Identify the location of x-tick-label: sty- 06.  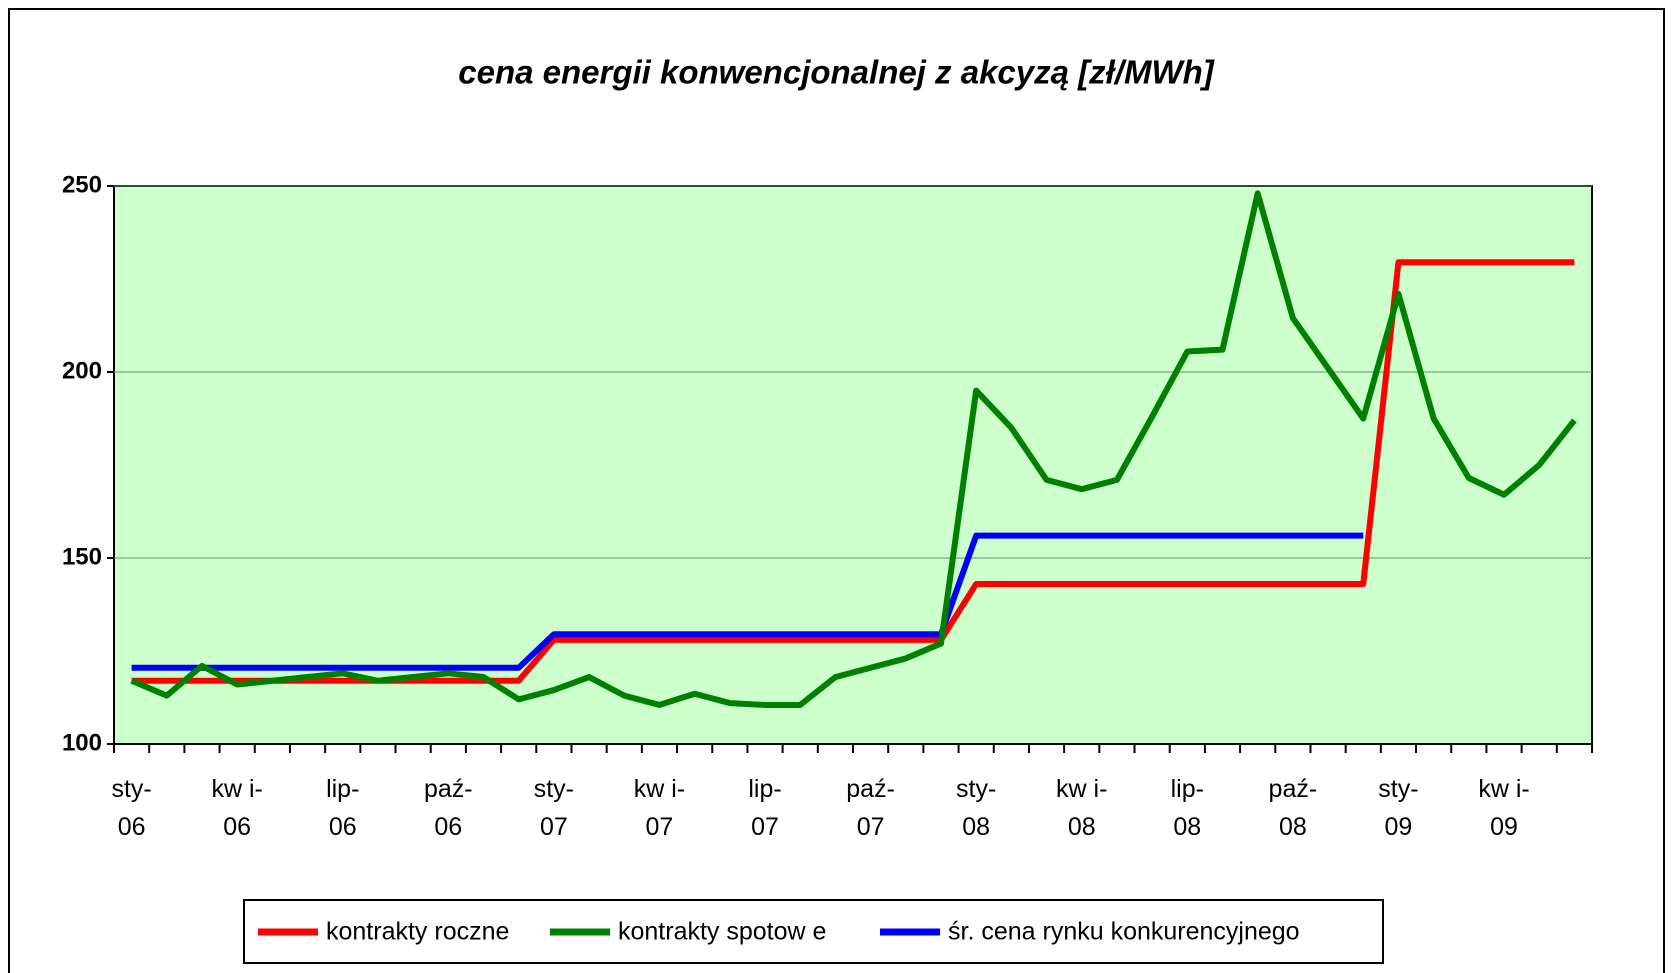
(131, 808).